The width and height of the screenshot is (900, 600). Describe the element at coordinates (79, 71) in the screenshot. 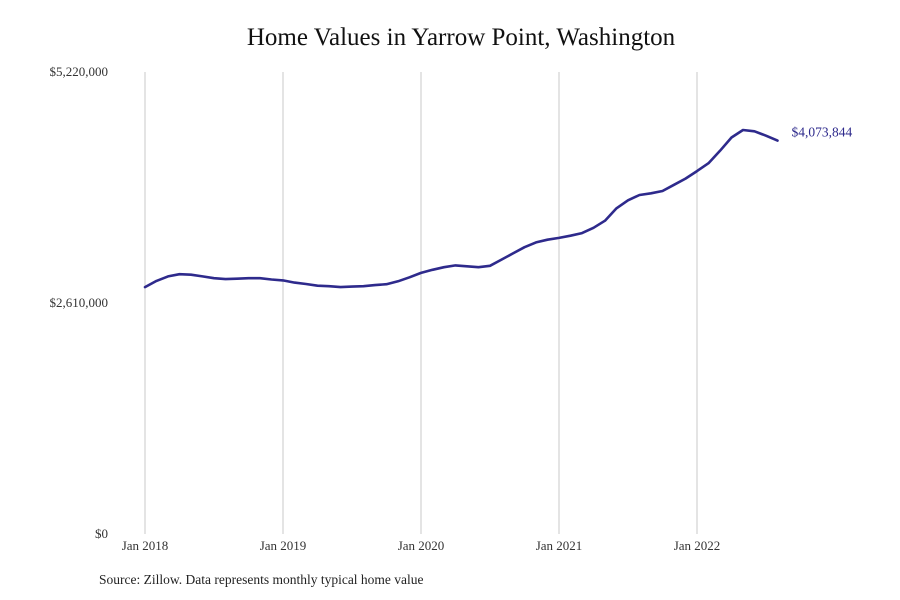

I see `y-tick-label: $5,220,000` at that location.